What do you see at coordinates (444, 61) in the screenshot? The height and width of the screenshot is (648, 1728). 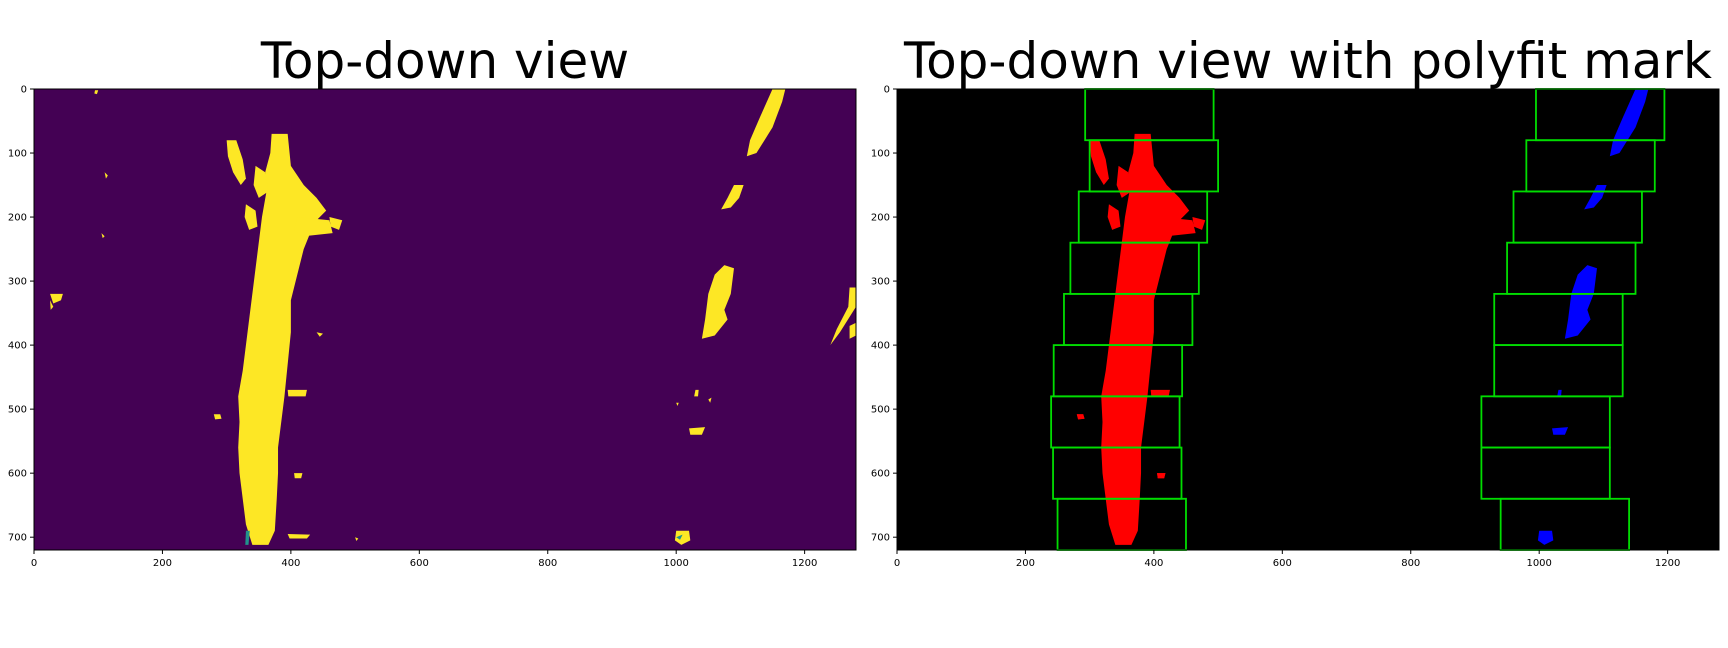 I see `panel-title: Top-down view` at bounding box center [444, 61].